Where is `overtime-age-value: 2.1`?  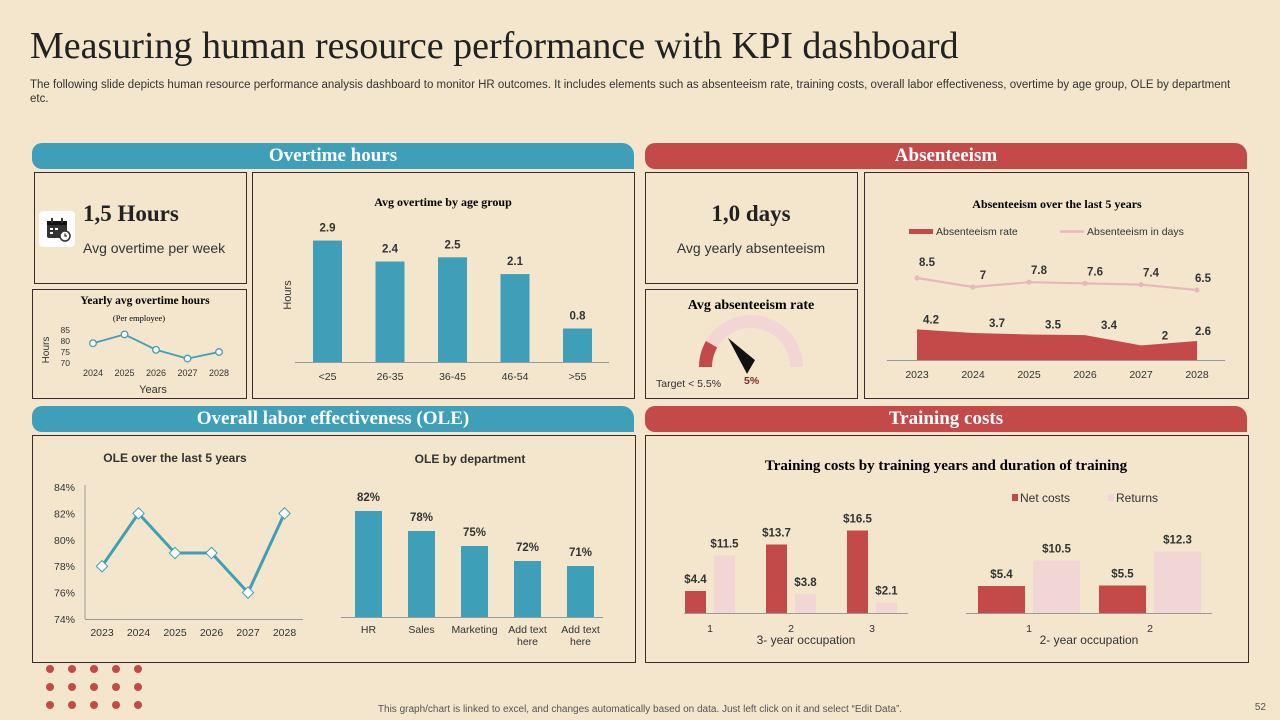 overtime-age-value: 2.1 is located at coordinates (515, 262).